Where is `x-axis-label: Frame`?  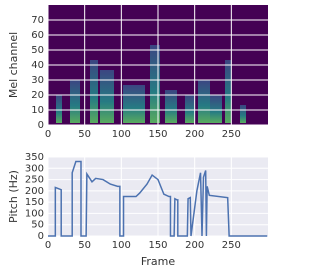 x-axis-label: Frame is located at coordinates (158, 261).